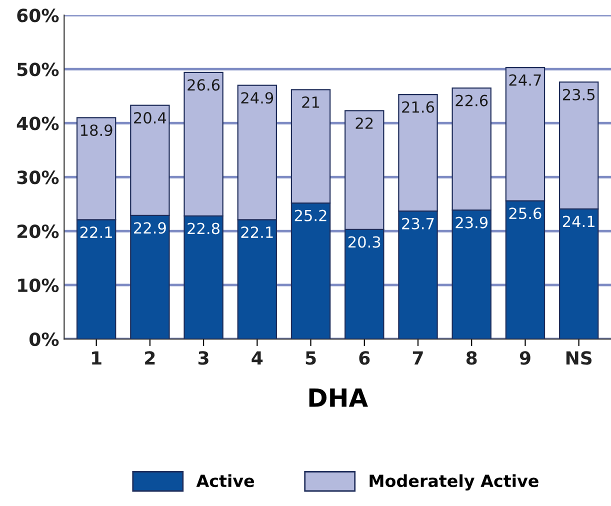  Describe the element at coordinates (38, 285) in the screenshot. I see `y-tick-label: 10%` at that location.